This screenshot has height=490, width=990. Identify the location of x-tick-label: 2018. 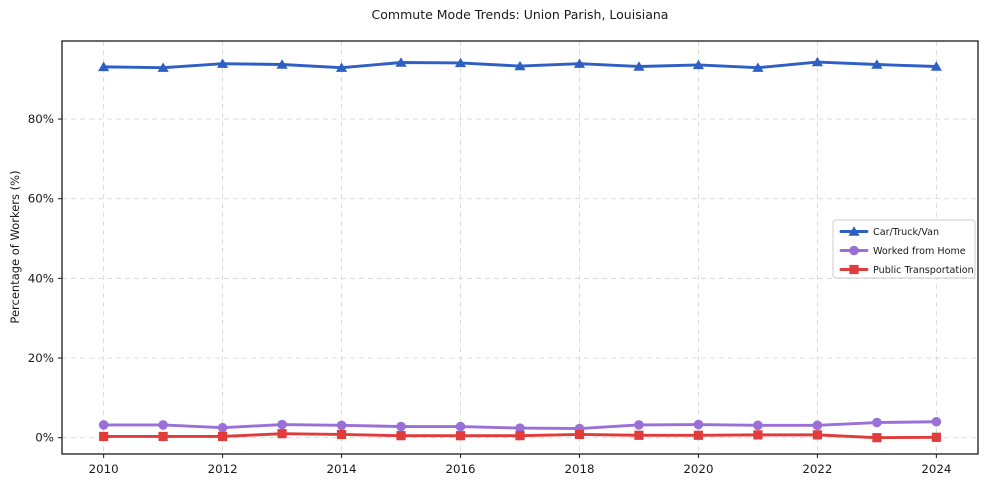
(579, 469).